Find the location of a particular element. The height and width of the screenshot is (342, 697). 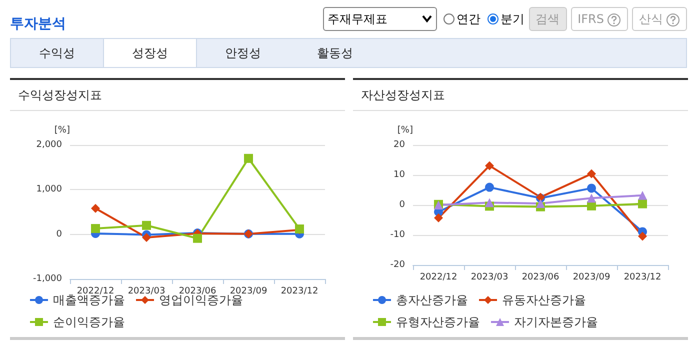

text: 산식 is located at coordinates (659, 19).